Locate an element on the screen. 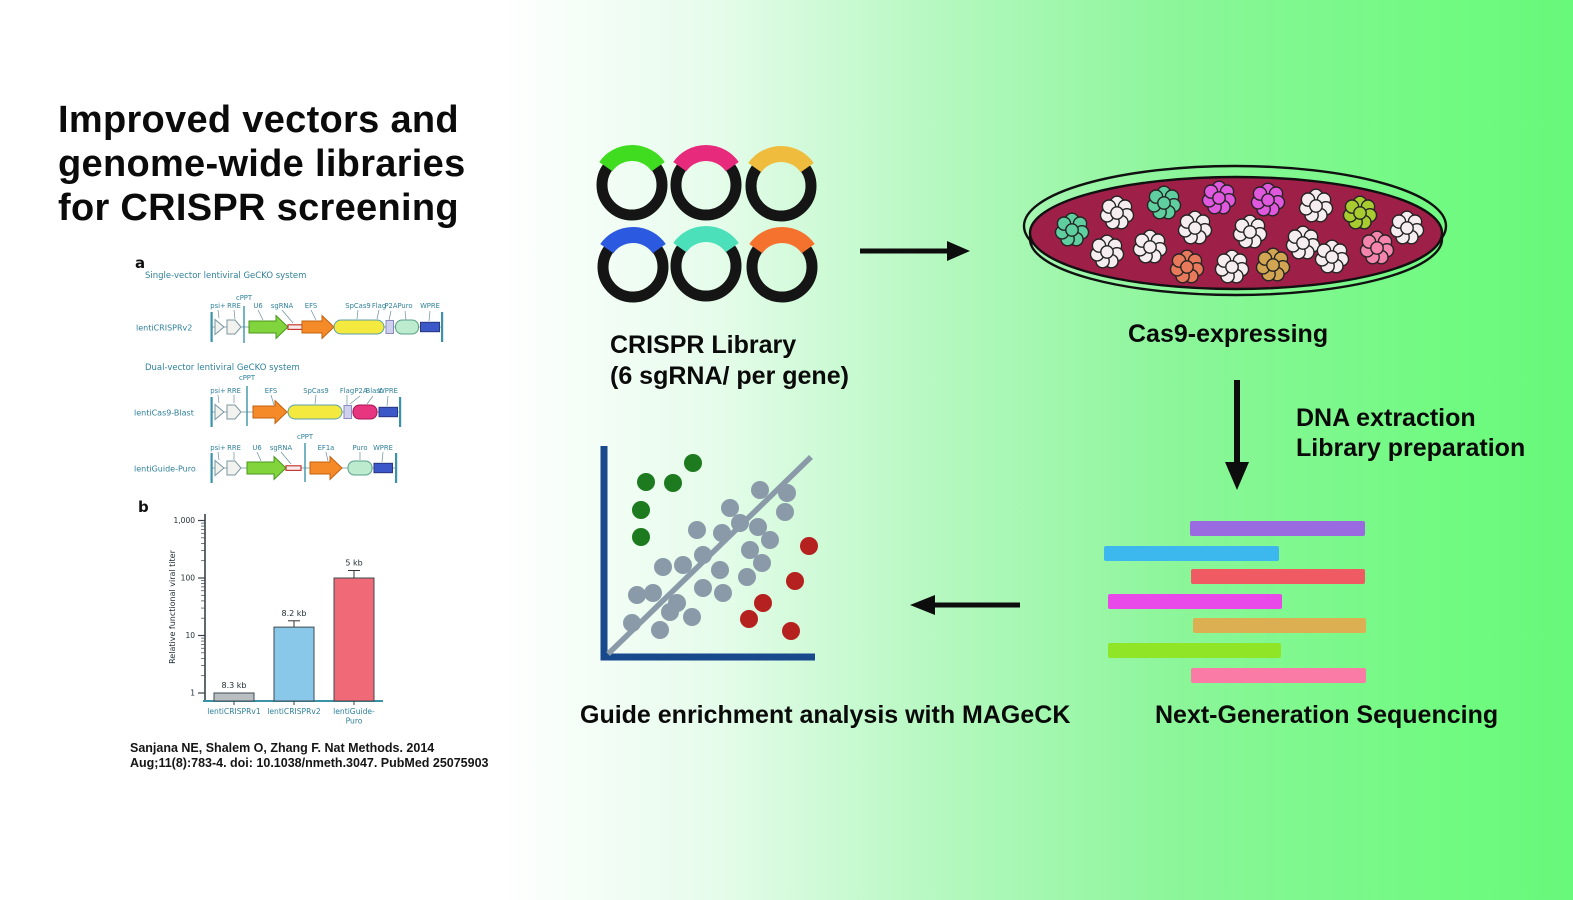  extraction-line-1: DNA extraction is located at coordinates (1386, 418).